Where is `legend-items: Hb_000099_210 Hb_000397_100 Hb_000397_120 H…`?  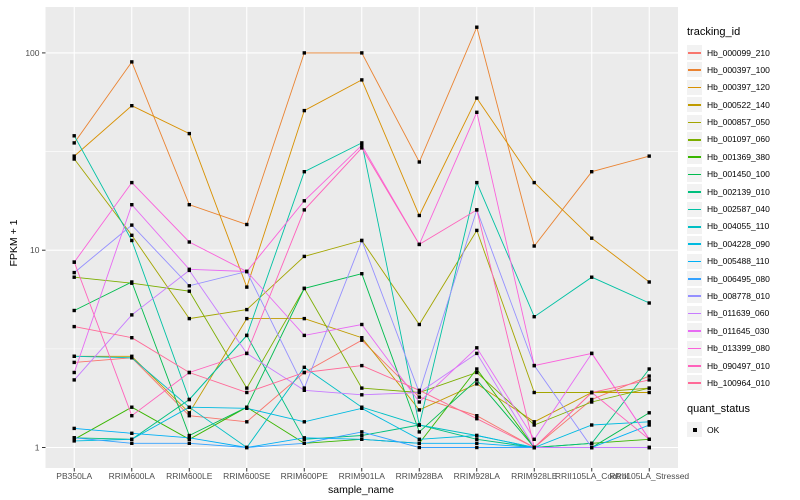 legend-items: Hb_000099_210 Hb_000397_100 Hb_000397_120 H… is located at coordinates (743, 218).